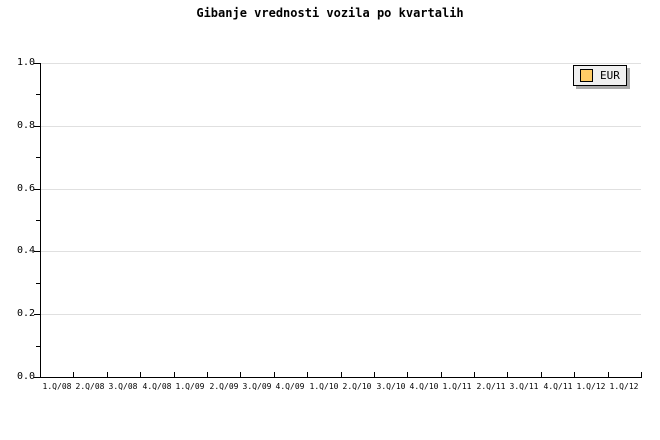 This screenshot has width=660, height=440. I want to click on x-axis-tick-label: 3.Q/10, so click(391, 386).